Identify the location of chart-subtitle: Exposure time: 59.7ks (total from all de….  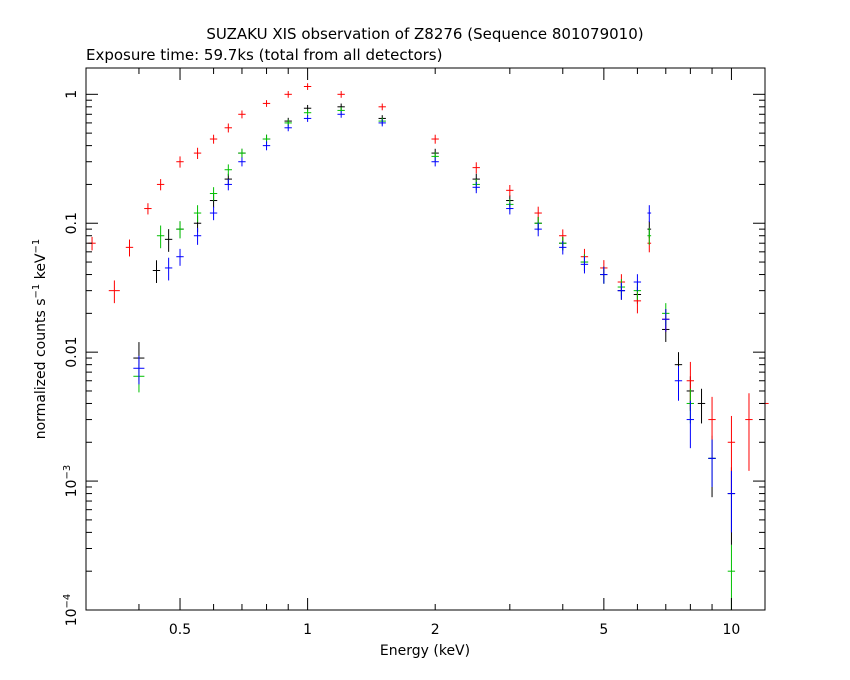
(264, 55).